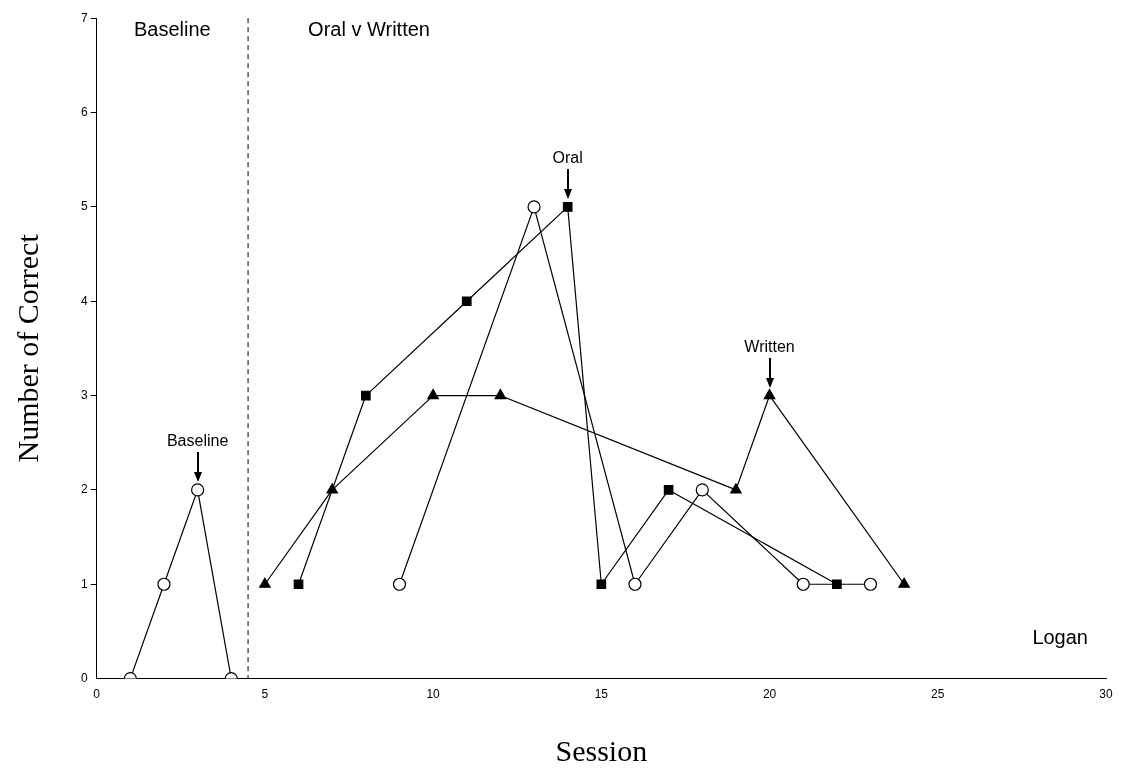 The image size is (1138, 783). Describe the element at coordinates (84, 17) in the screenshot. I see `y-tick-label: 7` at that location.